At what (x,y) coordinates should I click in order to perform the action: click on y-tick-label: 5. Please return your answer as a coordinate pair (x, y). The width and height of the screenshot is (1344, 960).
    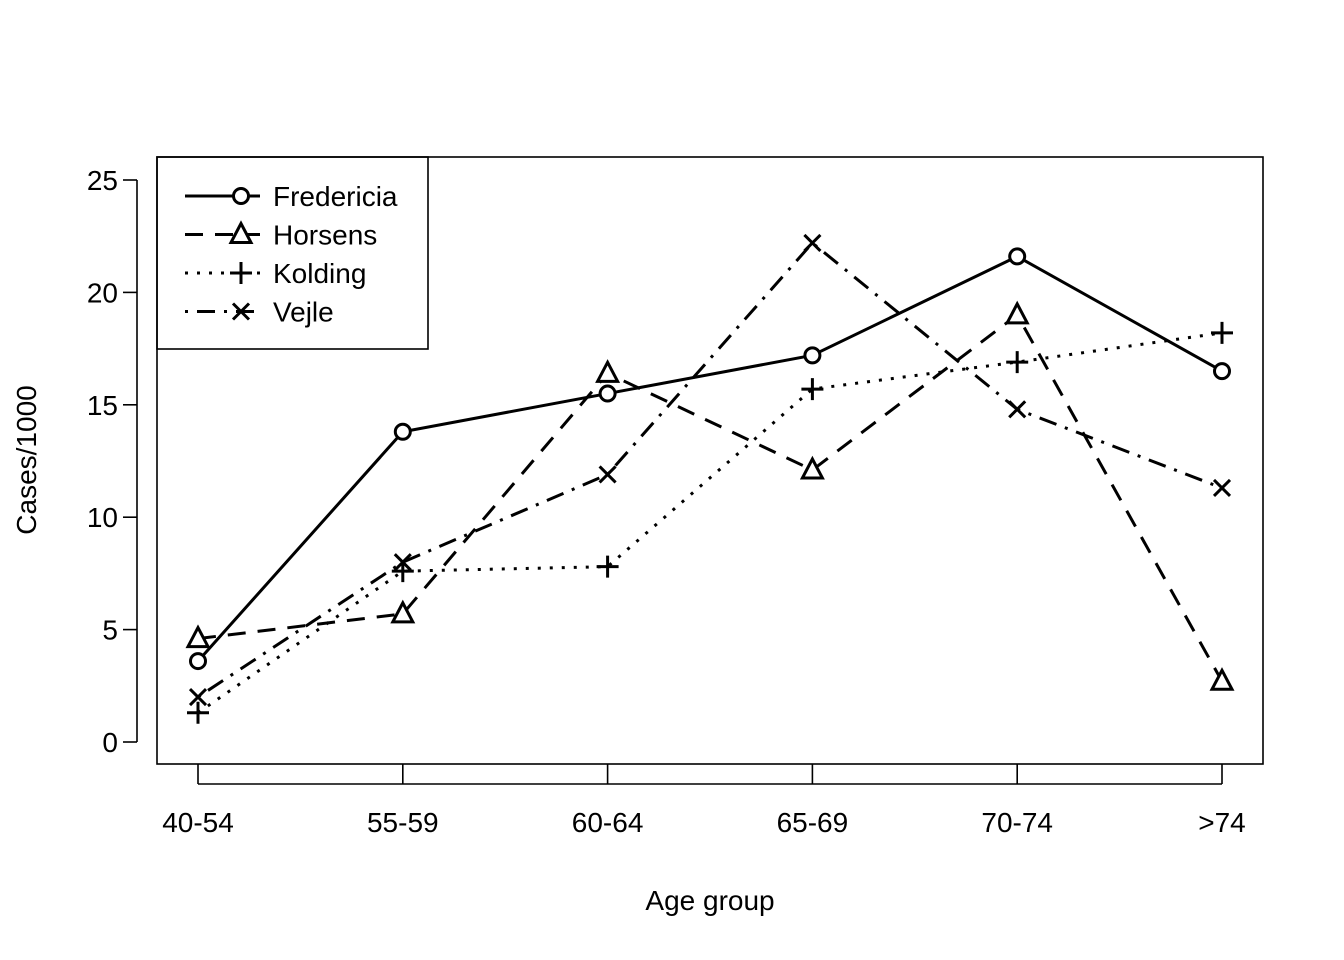
    Looking at the image, I should click on (110, 630).